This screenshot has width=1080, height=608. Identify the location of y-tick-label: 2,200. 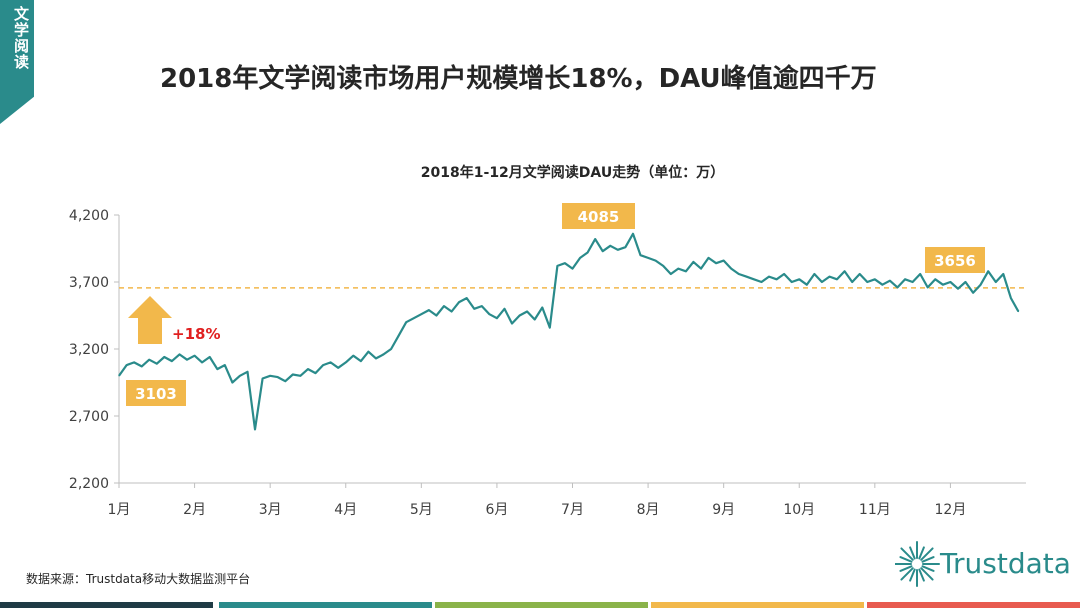
(89, 484).